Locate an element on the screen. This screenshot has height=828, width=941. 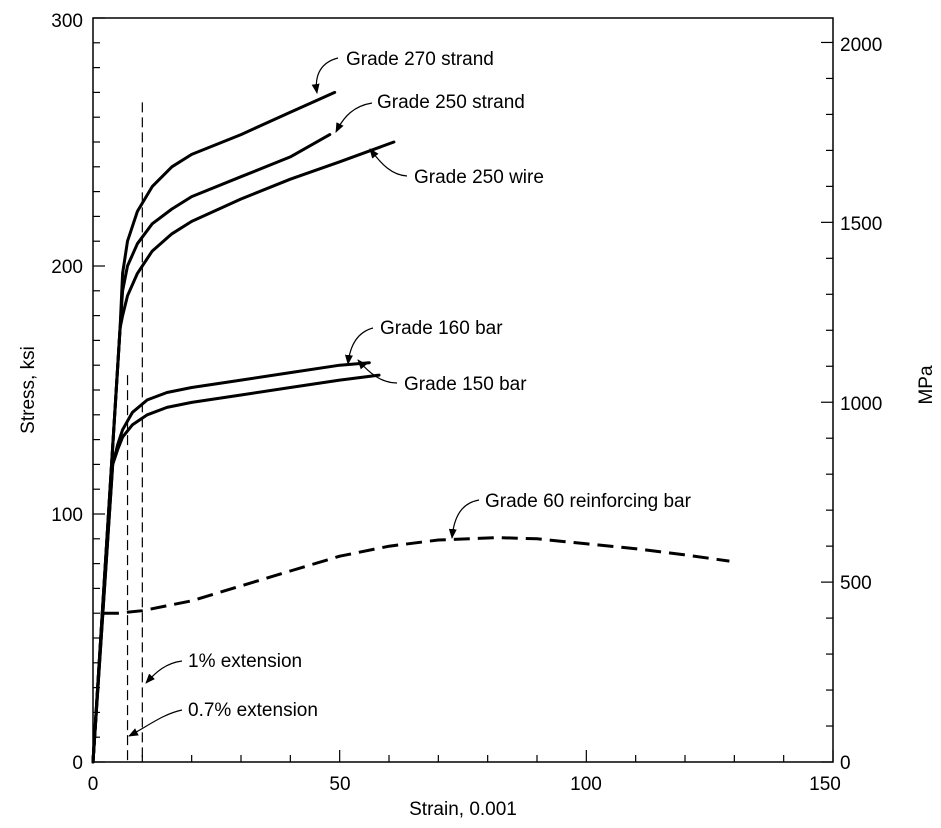
y2-tick-label: 0 is located at coordinates (845, 763).